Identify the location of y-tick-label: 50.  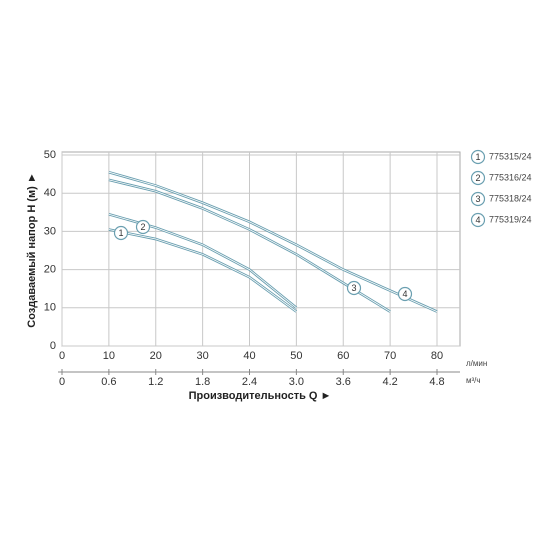
(50, 155).